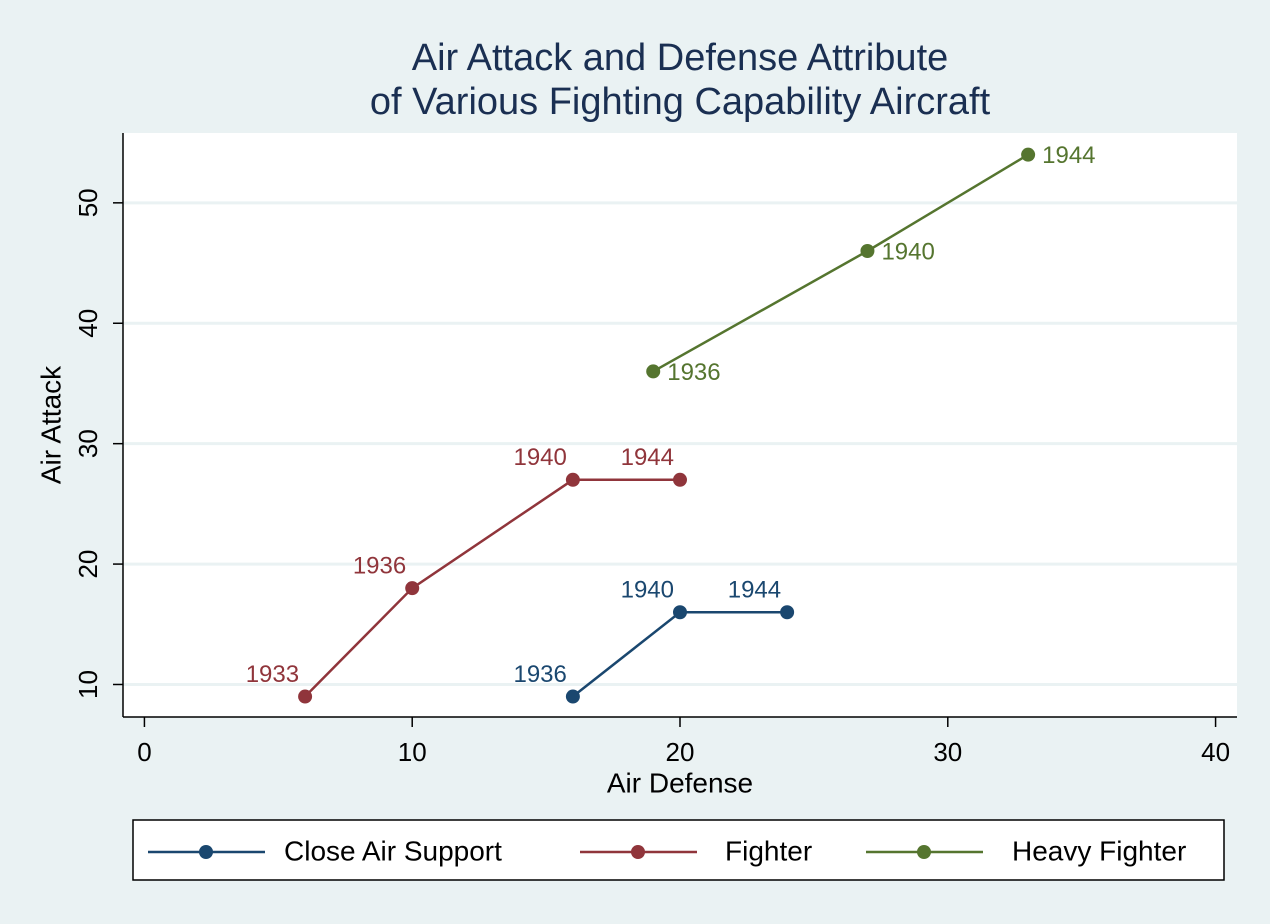 The width and height of the screenshot is (1270, 924). Describe the element at coordinates (88, 323) in the screenshot. I see `y-tick-label: 40` at that location.